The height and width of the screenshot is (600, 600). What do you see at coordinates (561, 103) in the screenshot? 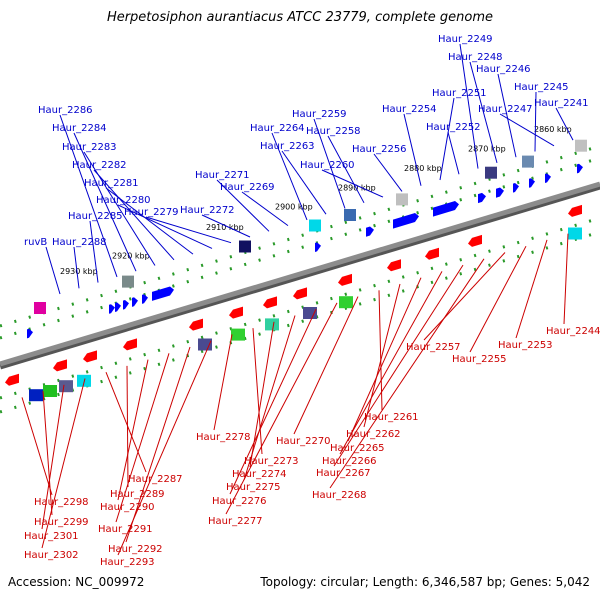
I see `forward-gene-label: Haur_2241` at bounding box center [561, 103].